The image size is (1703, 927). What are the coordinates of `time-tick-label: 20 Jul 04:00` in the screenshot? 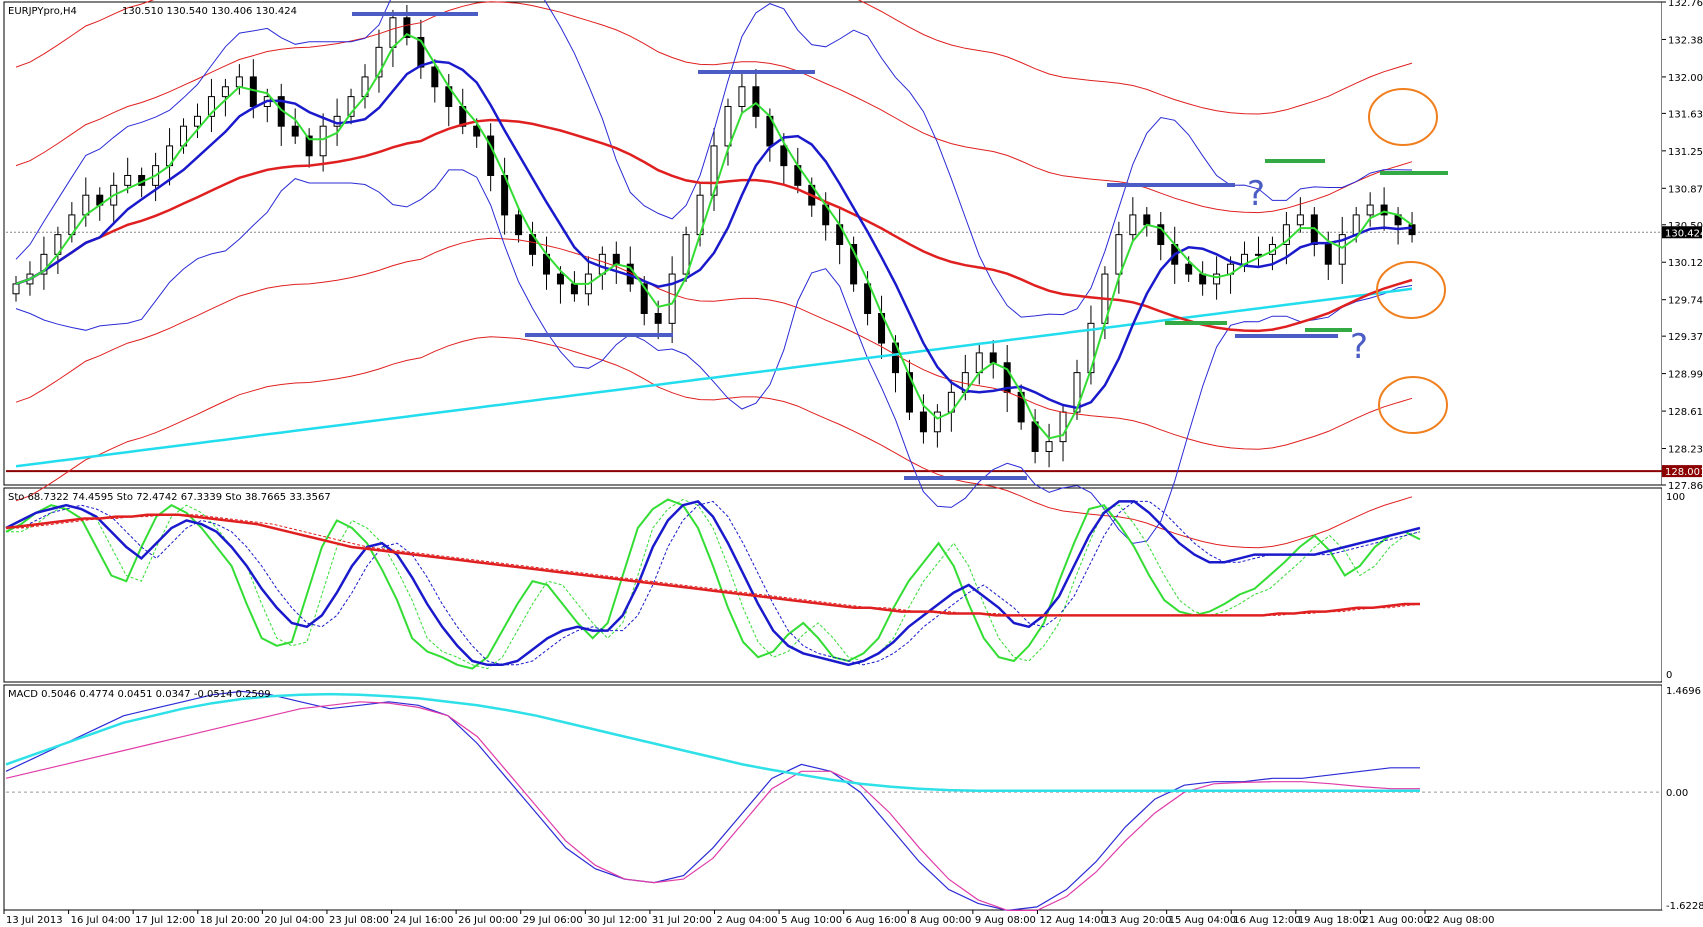 It's located at (294, 920).